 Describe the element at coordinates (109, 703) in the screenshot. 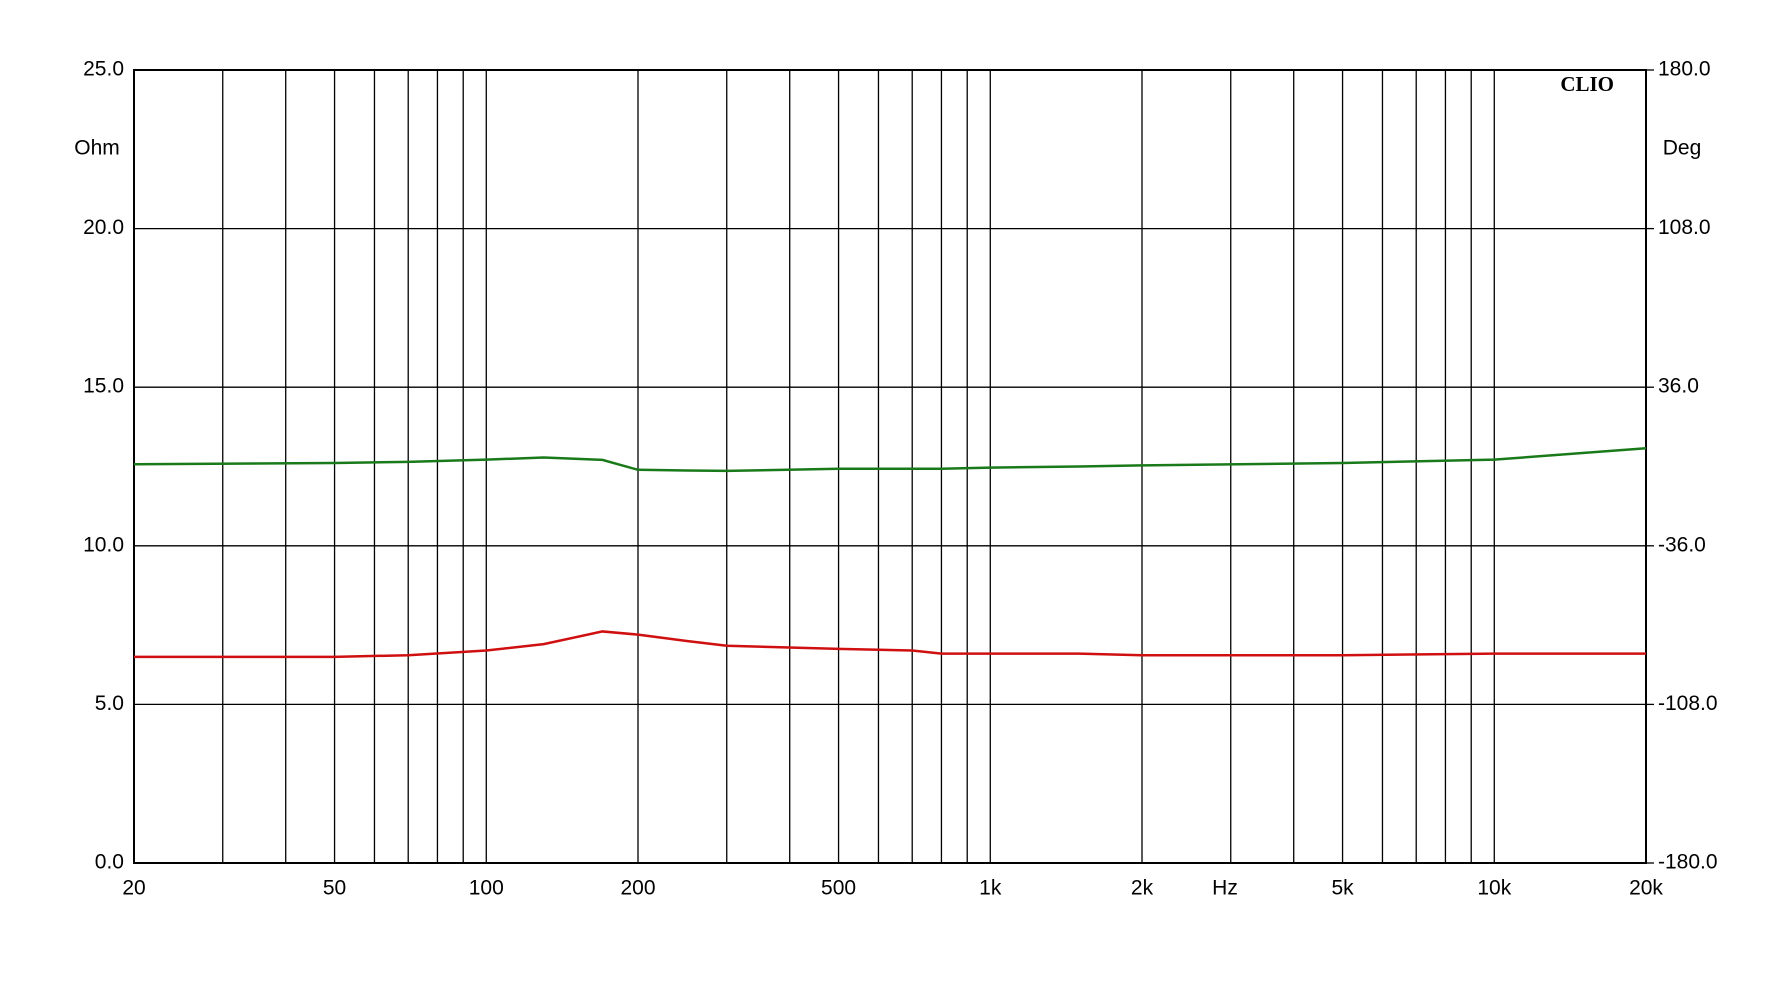

I see `y-tick-label: 5.0` at that location.